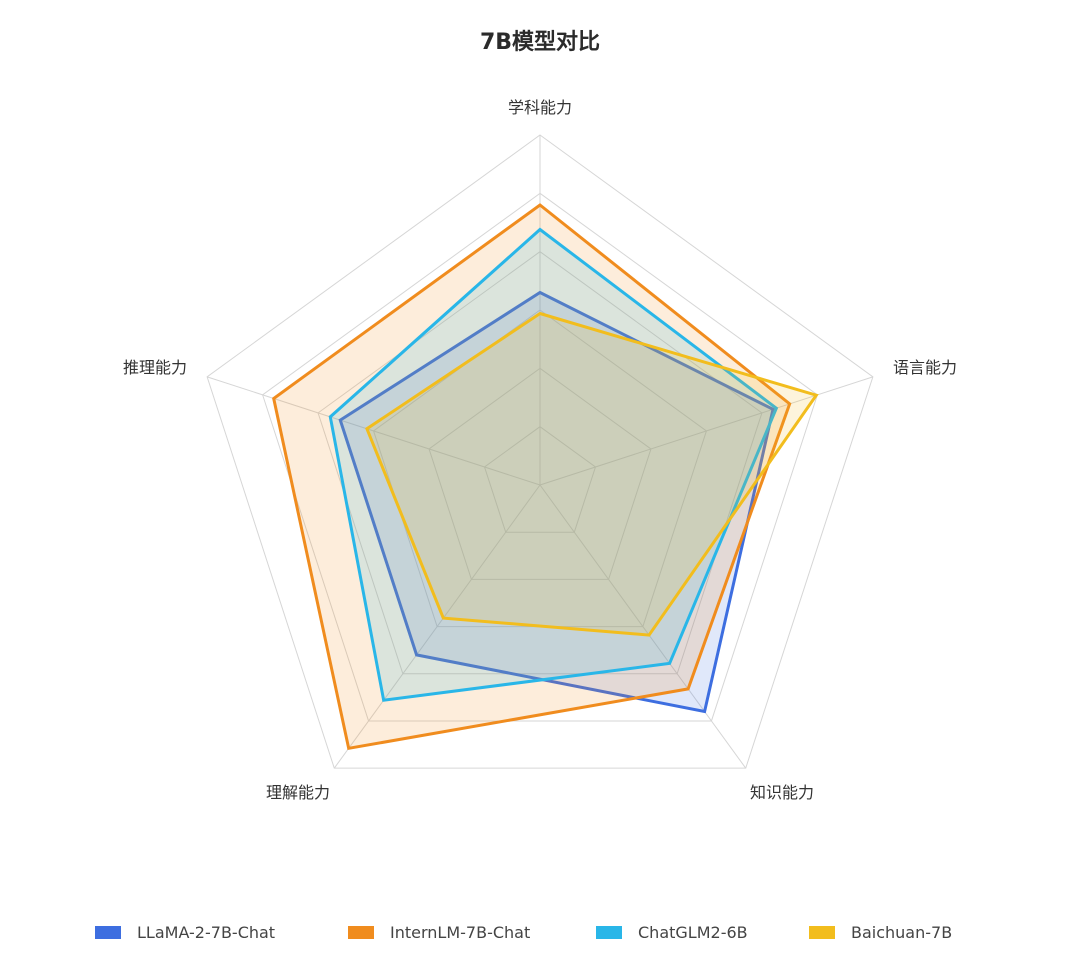 The width and height of the screenshot is (1080, 979). I want to click on legend-item: InternLM-7B-Chat, so click(439, 932).